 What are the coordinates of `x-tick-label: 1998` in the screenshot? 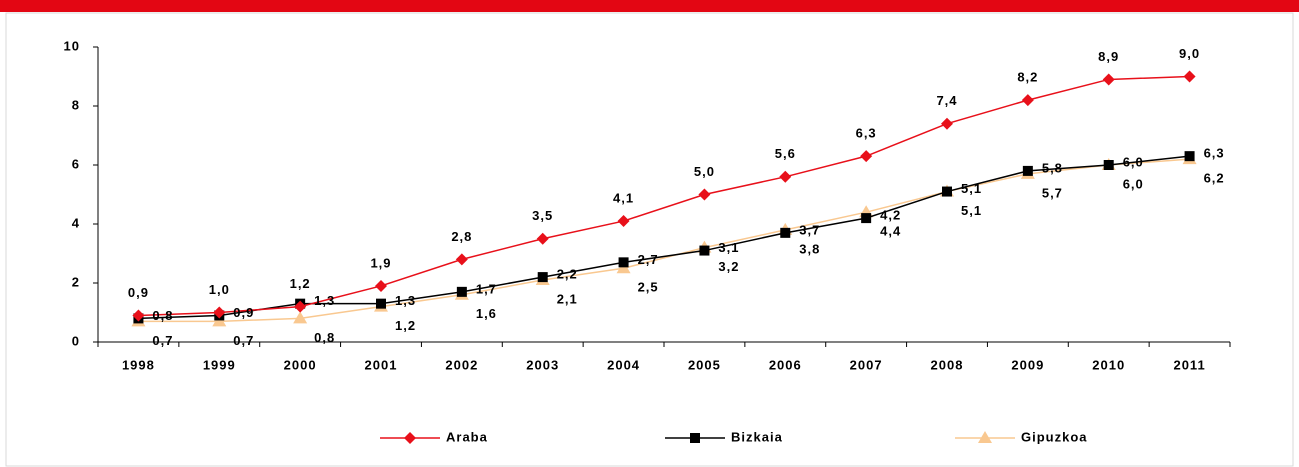 It's located at (138, 364).